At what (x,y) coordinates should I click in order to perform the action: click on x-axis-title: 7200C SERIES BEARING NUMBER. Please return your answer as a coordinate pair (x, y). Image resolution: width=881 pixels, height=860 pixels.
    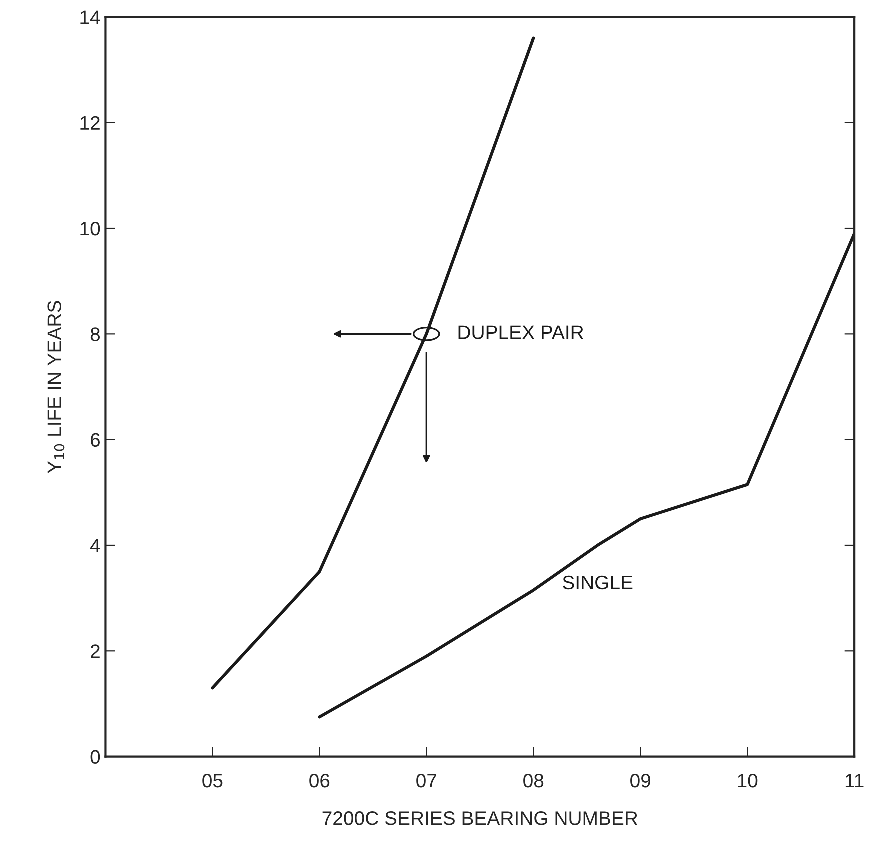
    Looking at the image, I should click on (480, 819).